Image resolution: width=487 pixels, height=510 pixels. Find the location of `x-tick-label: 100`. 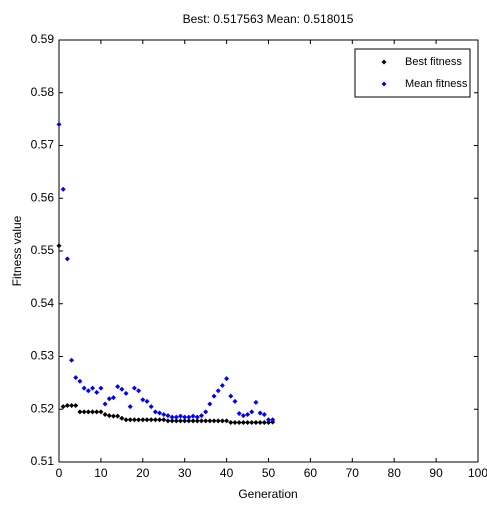

x-tick-label: 100 is located at coordinates (477, 473).